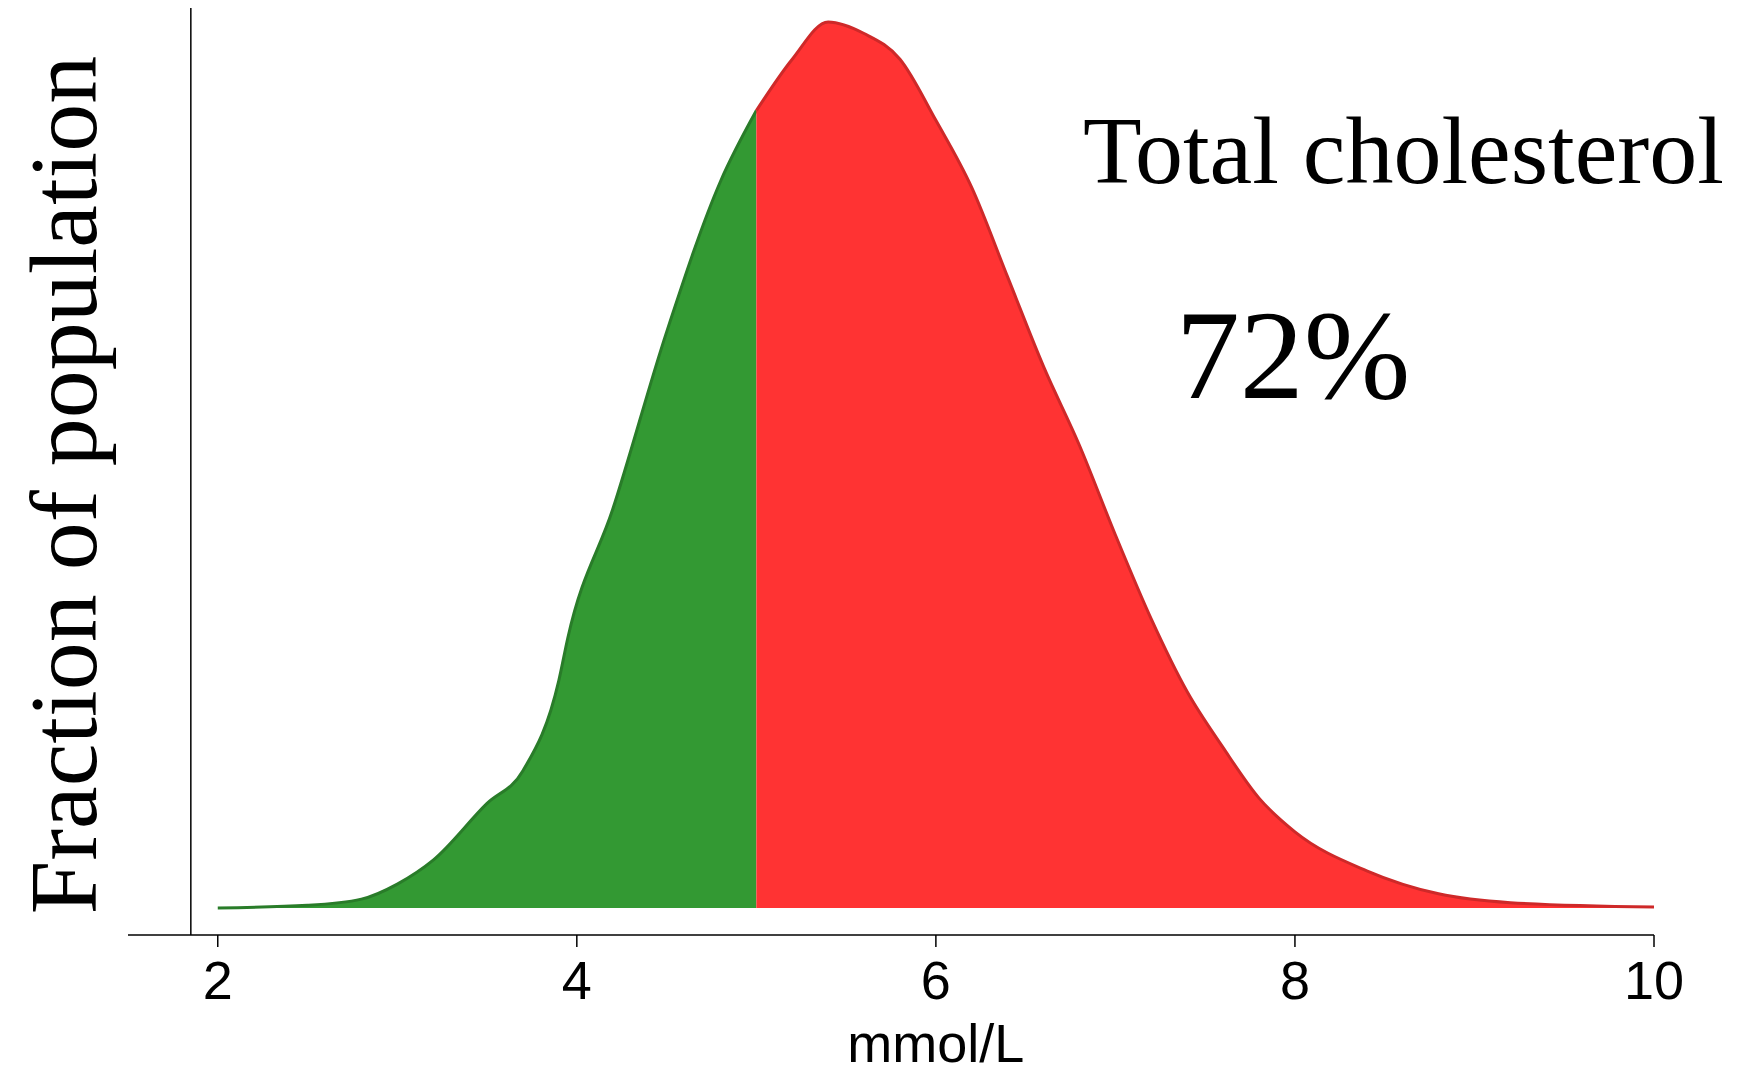 This screenshot has height=1076, width=1752. What do you see at coordinates (935, 980) in the screenshot?
I see `x-tick-label: 6` at bounding box center [935, 980].